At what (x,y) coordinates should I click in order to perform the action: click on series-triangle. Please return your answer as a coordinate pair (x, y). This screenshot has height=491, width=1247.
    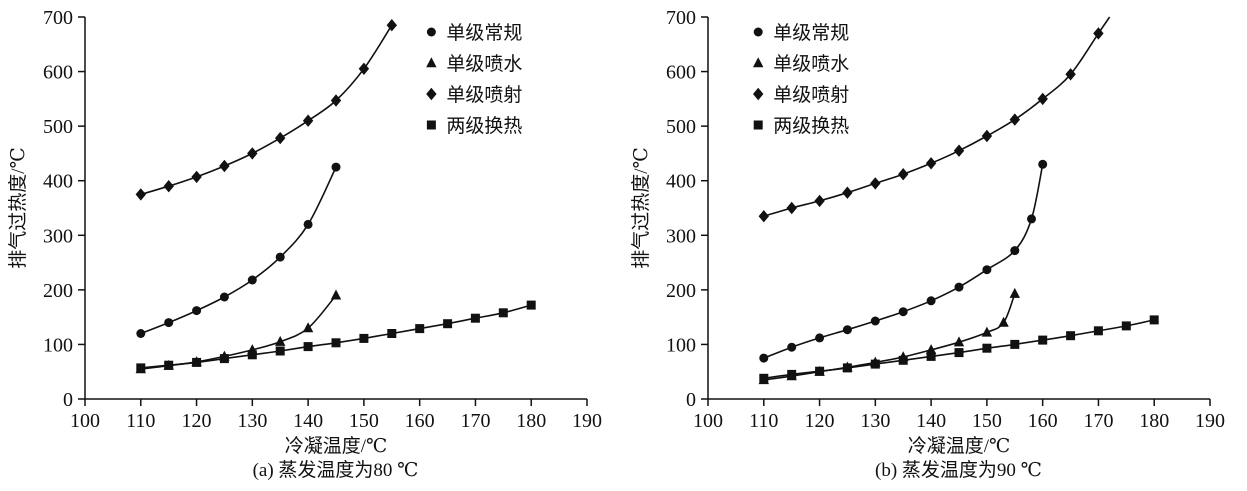
    Looking at the image, I should click on (238, 331).